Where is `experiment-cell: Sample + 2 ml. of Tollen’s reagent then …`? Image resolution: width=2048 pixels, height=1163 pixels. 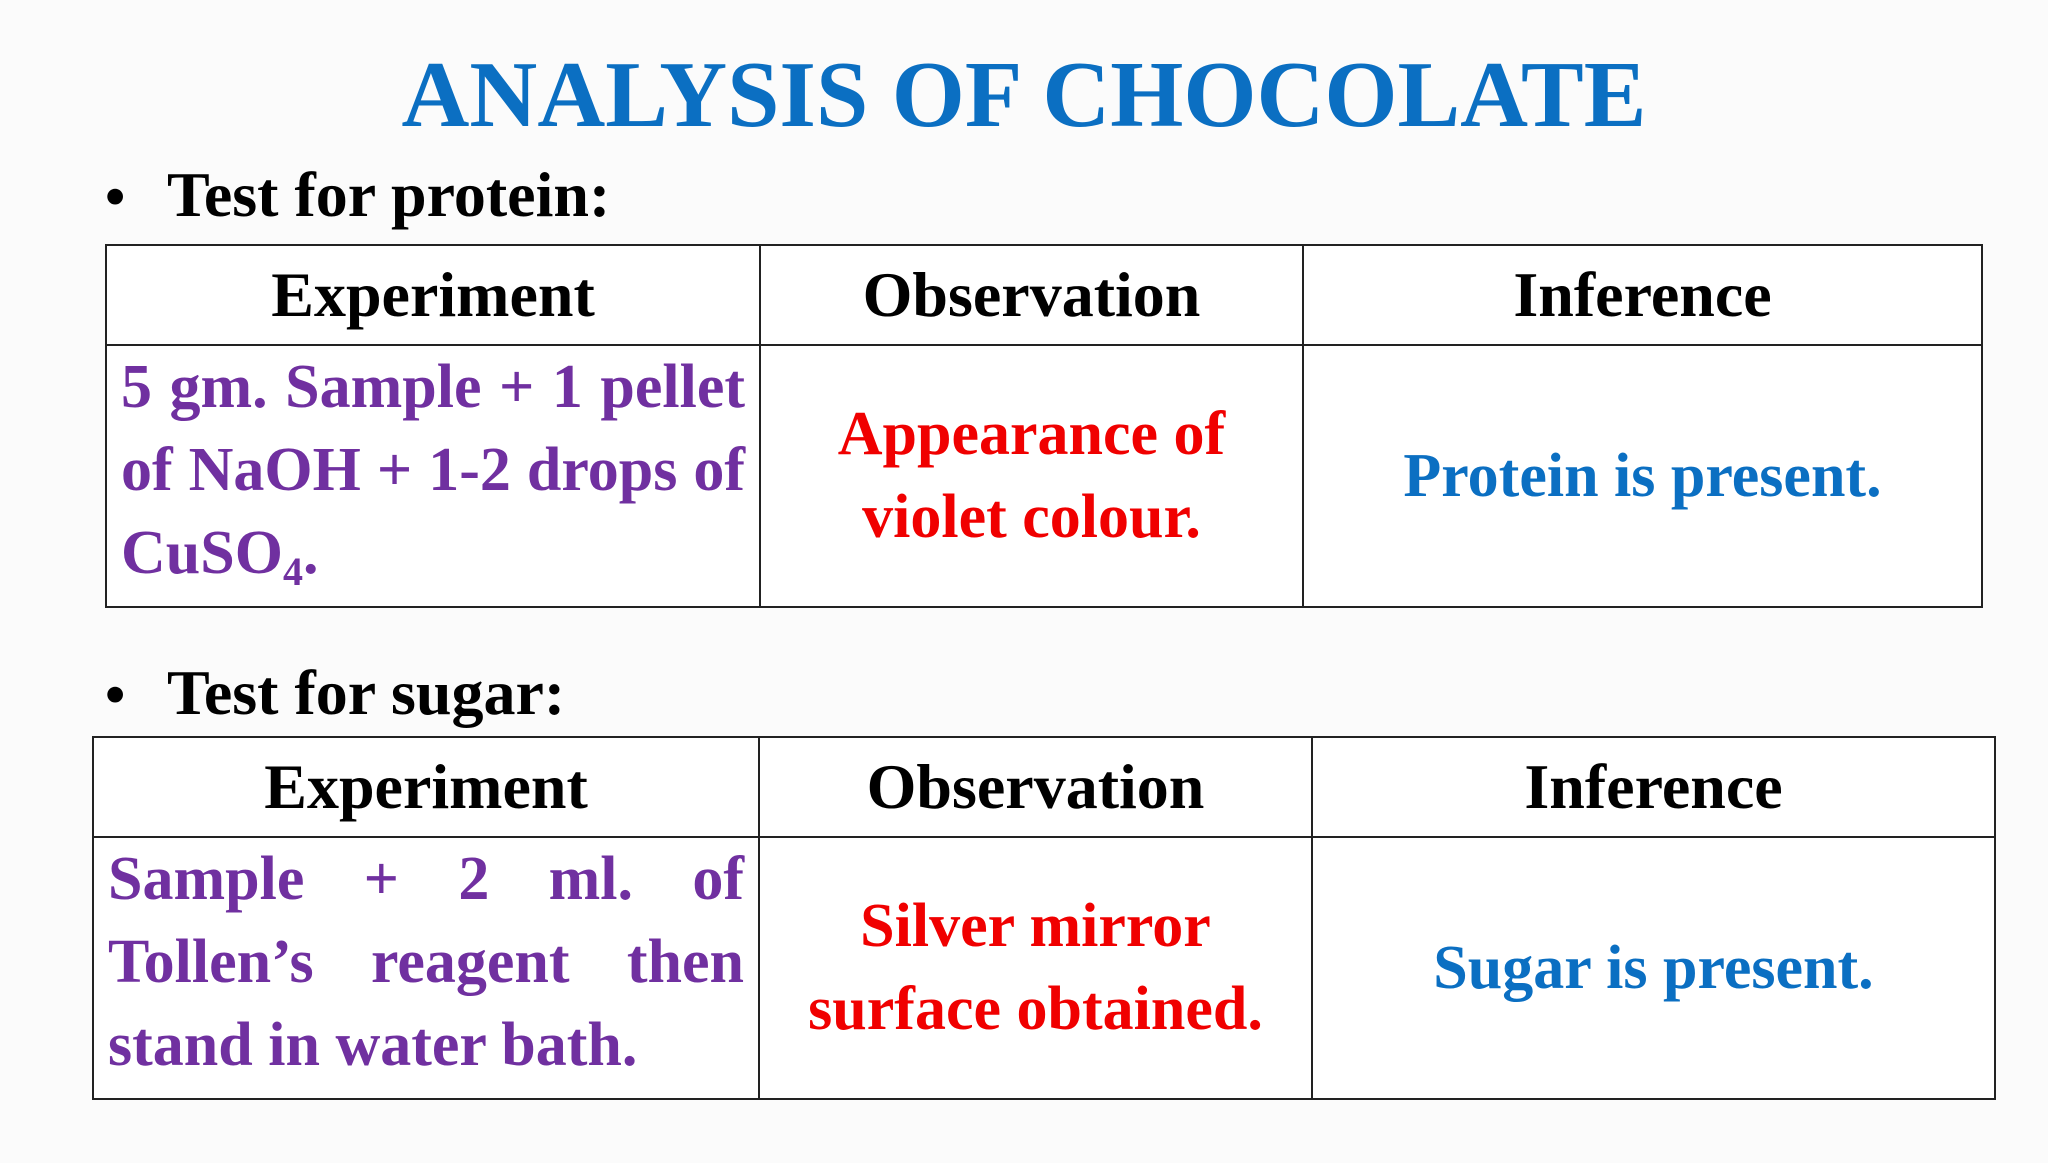
experiment-cell: Sample + 2 ml. of Tollen’s reagent then … is located at coordinates (426, 968).